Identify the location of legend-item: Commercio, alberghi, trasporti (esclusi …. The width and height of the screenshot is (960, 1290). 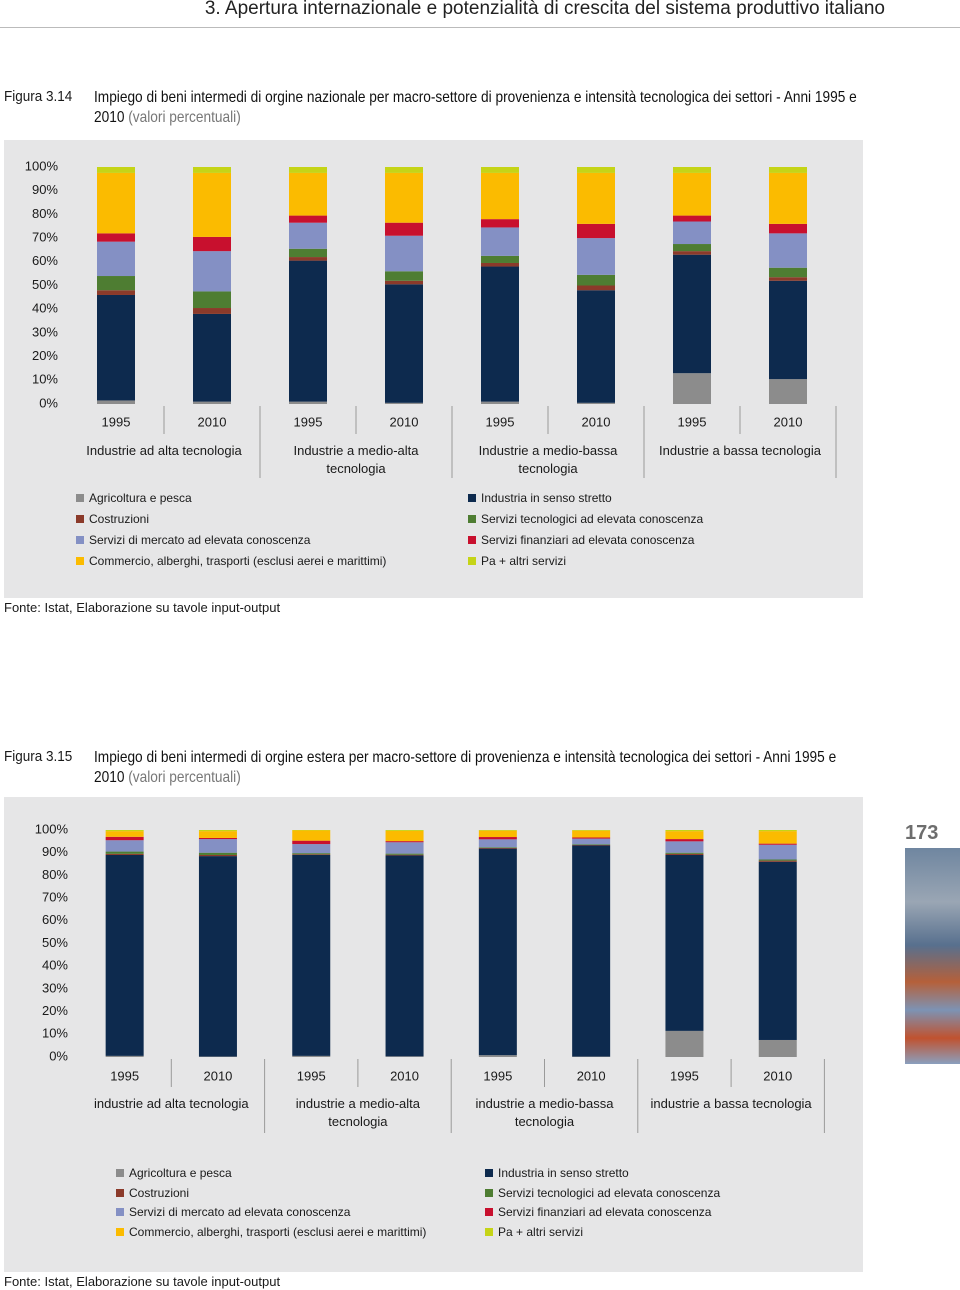
(271, 1232).